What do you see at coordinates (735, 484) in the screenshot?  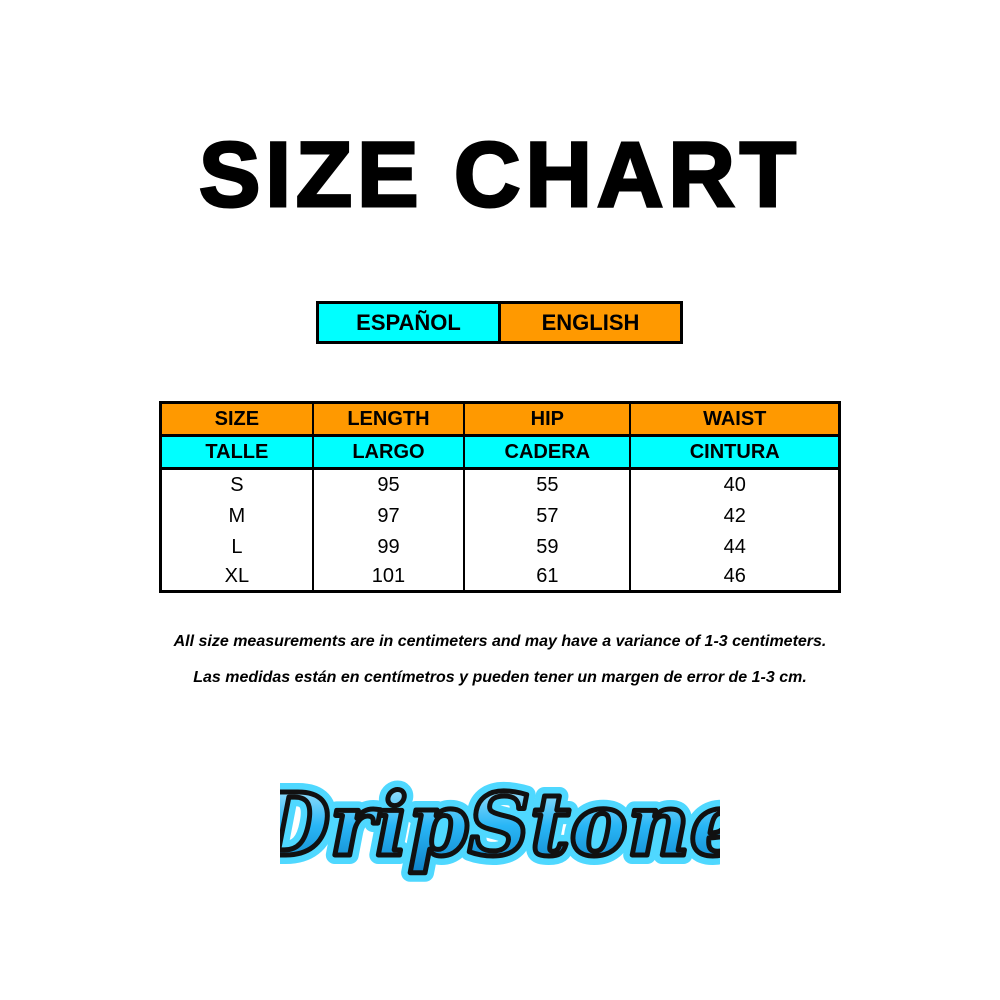 I see `table-cell: 40` at bounding box center [735, 484].